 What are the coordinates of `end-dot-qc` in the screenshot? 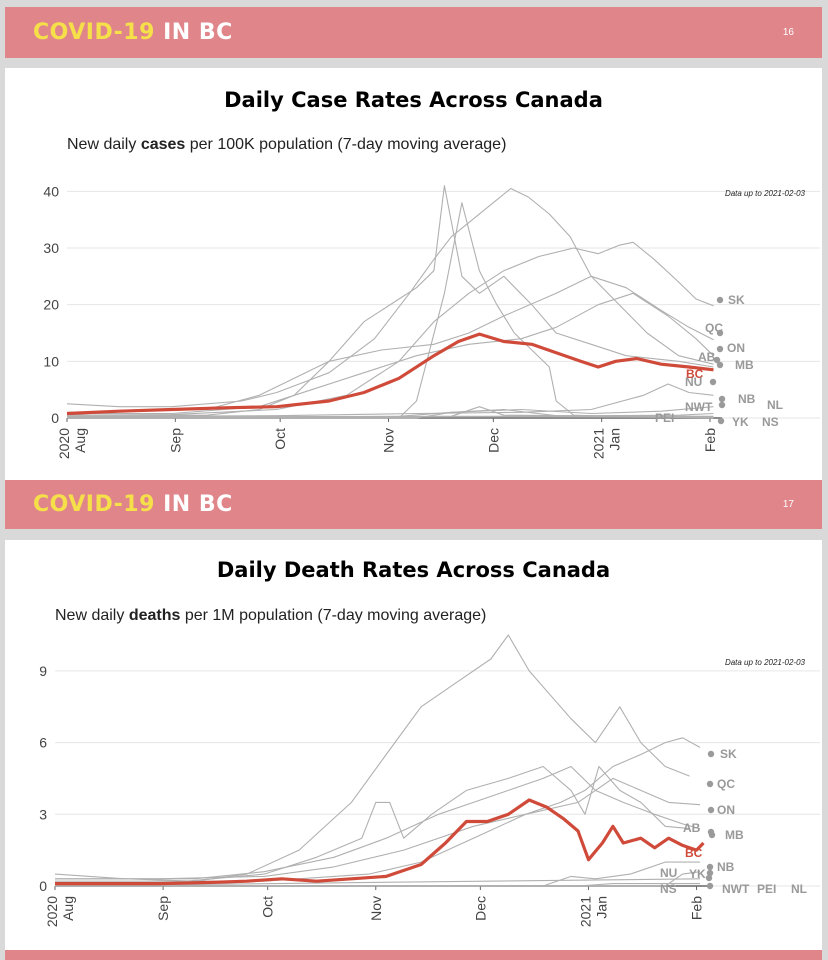 It's located at (710, 784).